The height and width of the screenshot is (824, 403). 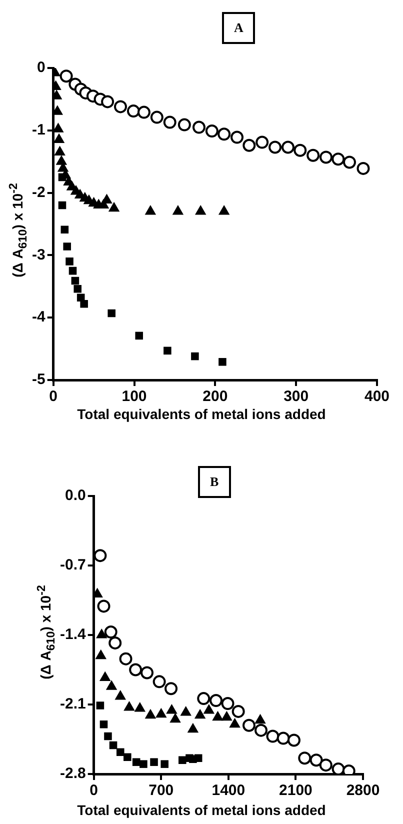 What do you see at coordinates (75, 495) in the screenshot?
I see `y-tick-label: 0.0` at bounding box center [75, 495].